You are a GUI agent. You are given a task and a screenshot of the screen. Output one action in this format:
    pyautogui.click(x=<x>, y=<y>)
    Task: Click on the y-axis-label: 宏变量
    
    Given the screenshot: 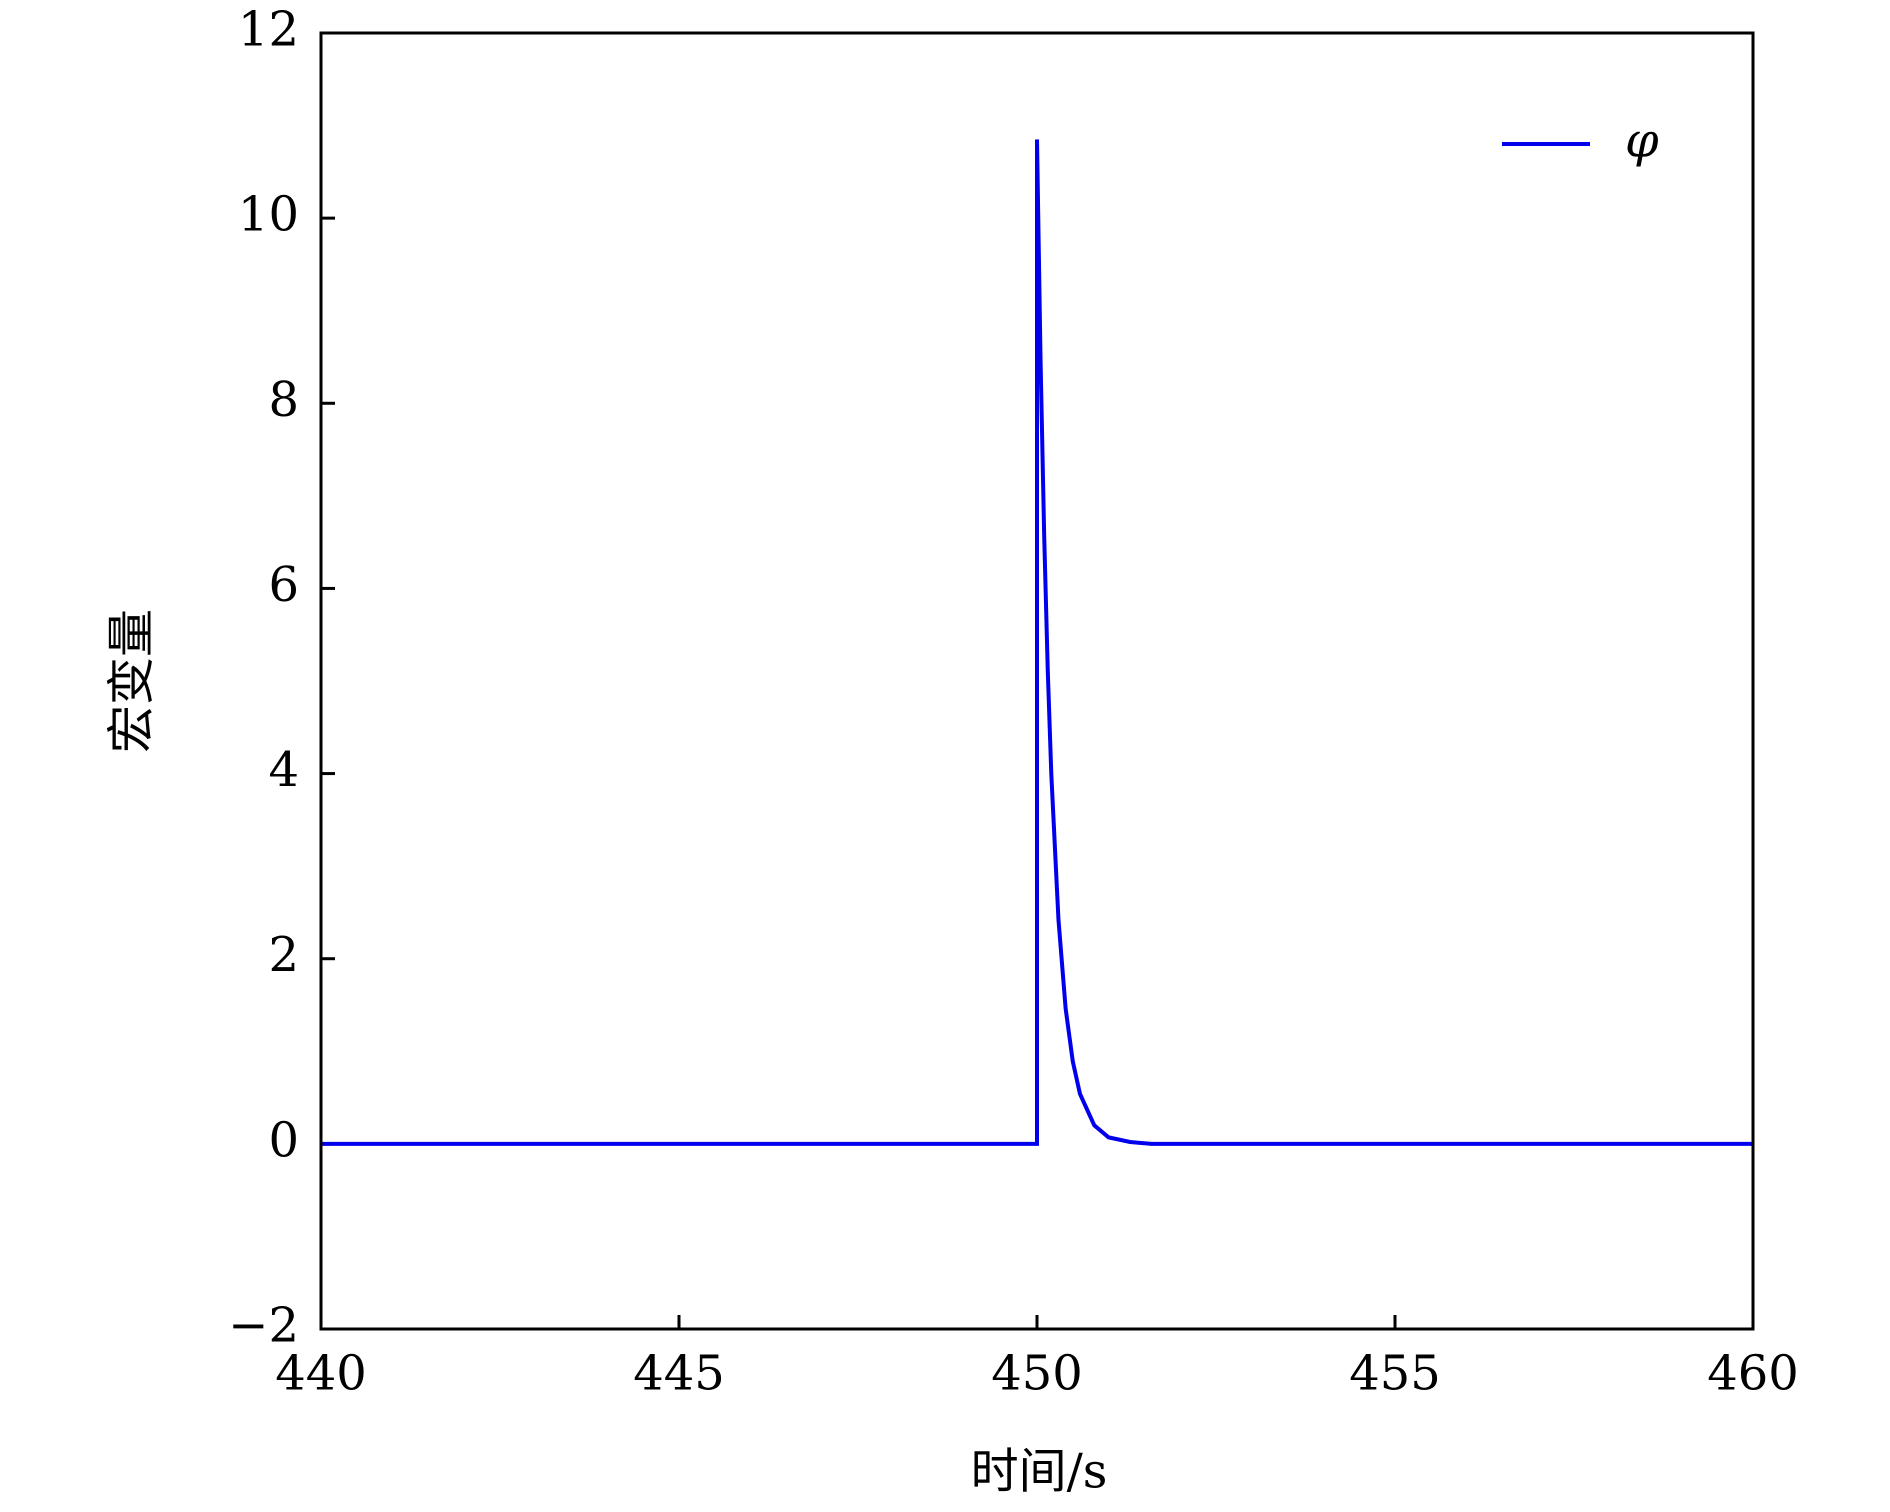 What is the action you would take?
    pyautogui.click(x=132, y=681)
    